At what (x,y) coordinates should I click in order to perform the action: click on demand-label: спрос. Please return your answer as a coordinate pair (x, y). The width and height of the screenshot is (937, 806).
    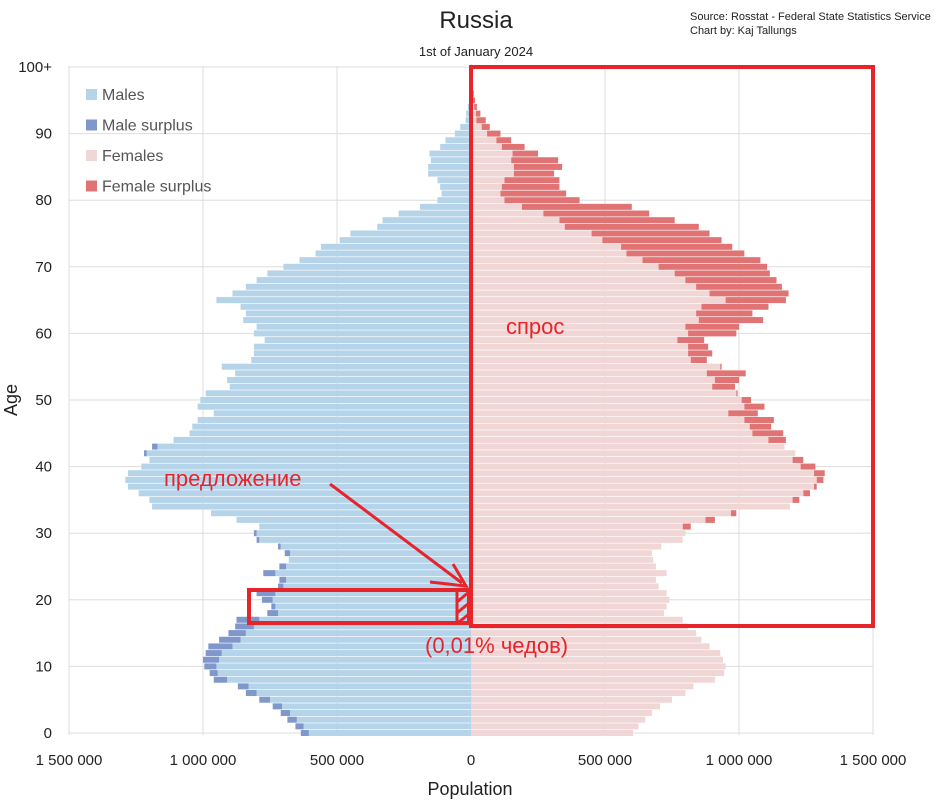
    Looking at the image, I should click on (535, 326).